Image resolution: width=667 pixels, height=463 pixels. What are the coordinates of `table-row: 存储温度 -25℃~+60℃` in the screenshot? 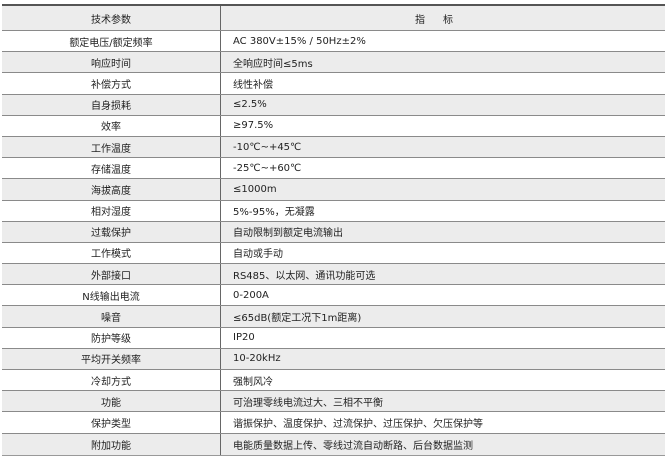 It's located at (333, 169).